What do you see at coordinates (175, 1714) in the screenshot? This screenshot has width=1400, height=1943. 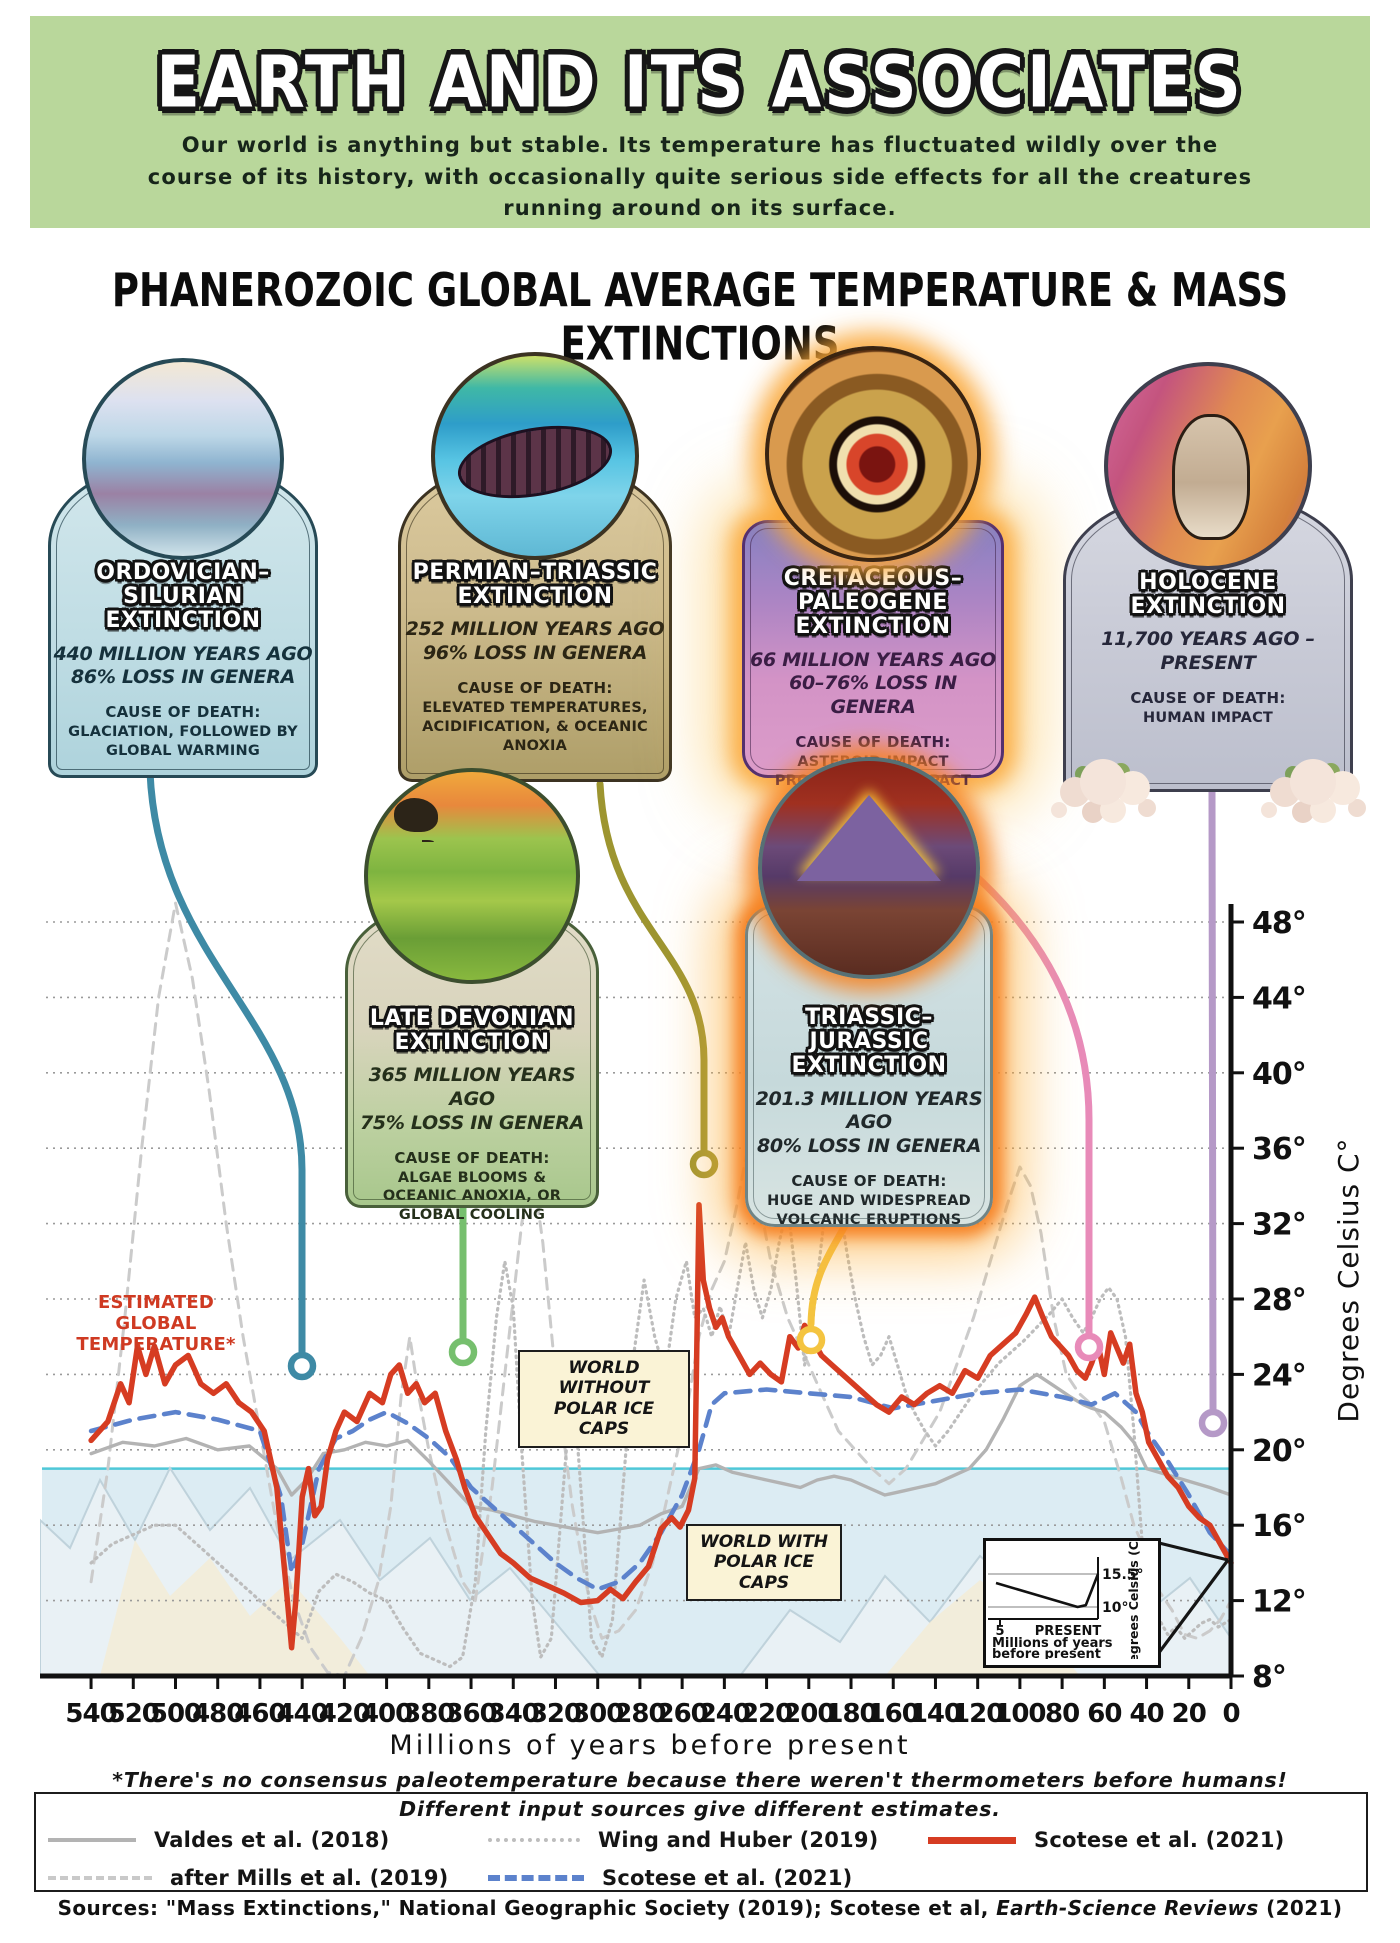 I see `x-tick-label: 500` at bounding box center [175, 1714].